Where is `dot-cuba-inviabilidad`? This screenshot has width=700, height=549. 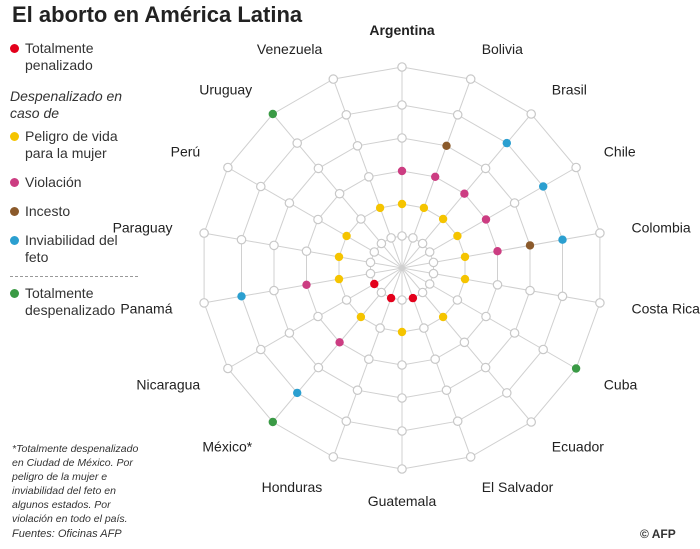 dot-cuba-inviabilidad is located at coordinates (543, 349).